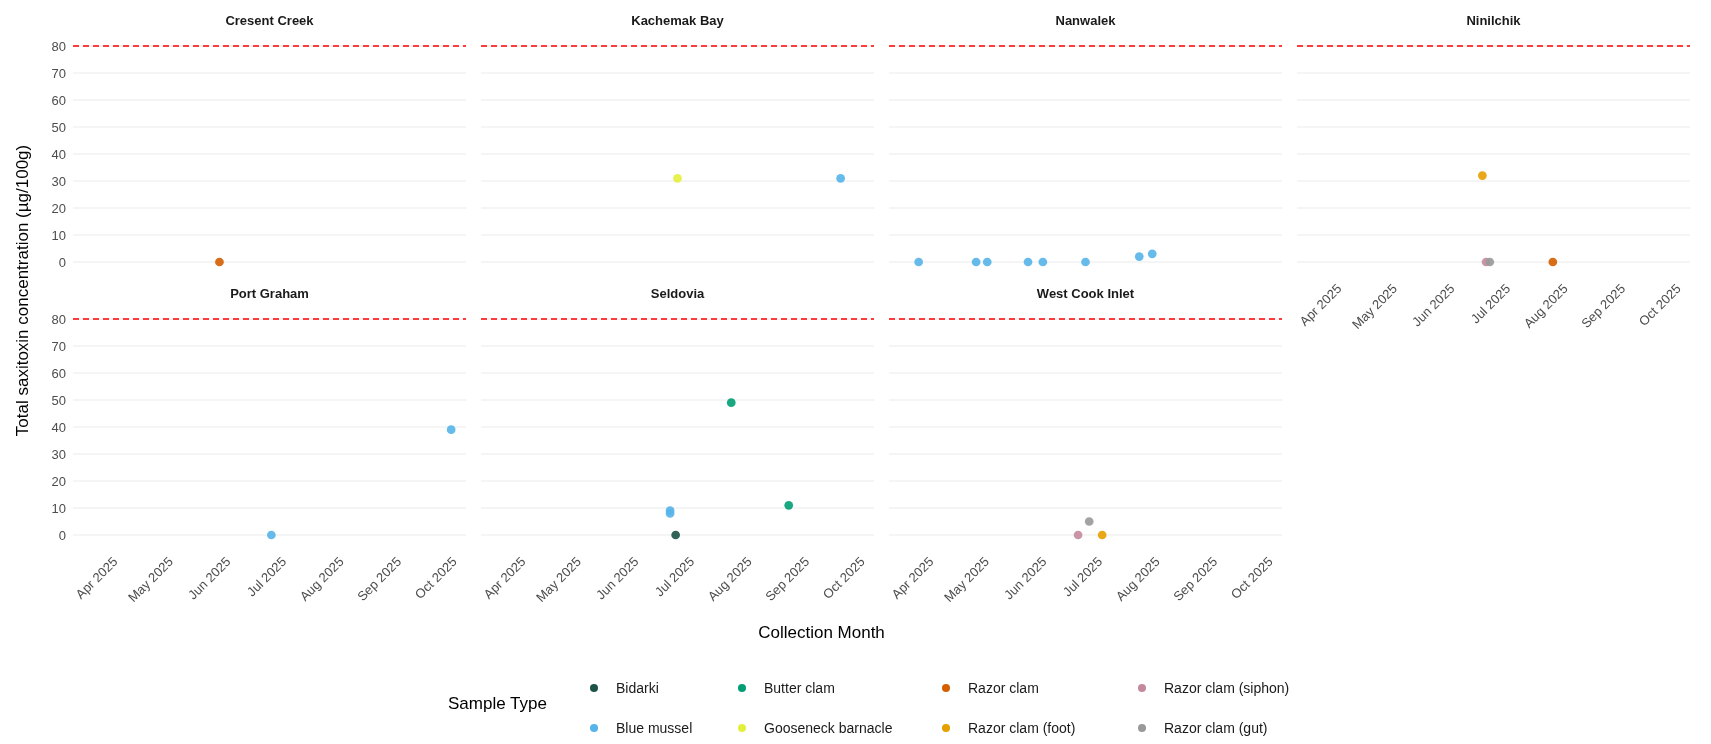  I want to click on x-axis-title: Collection Month, so click(821, 632).